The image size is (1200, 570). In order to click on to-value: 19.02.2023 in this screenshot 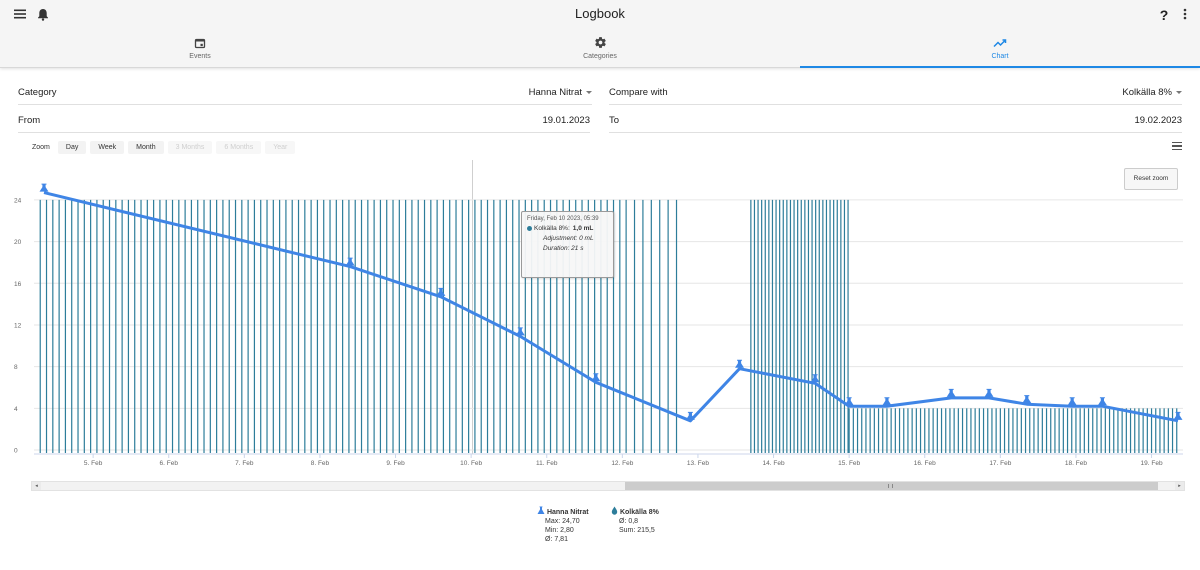, I will do `click(1158, 120)`.